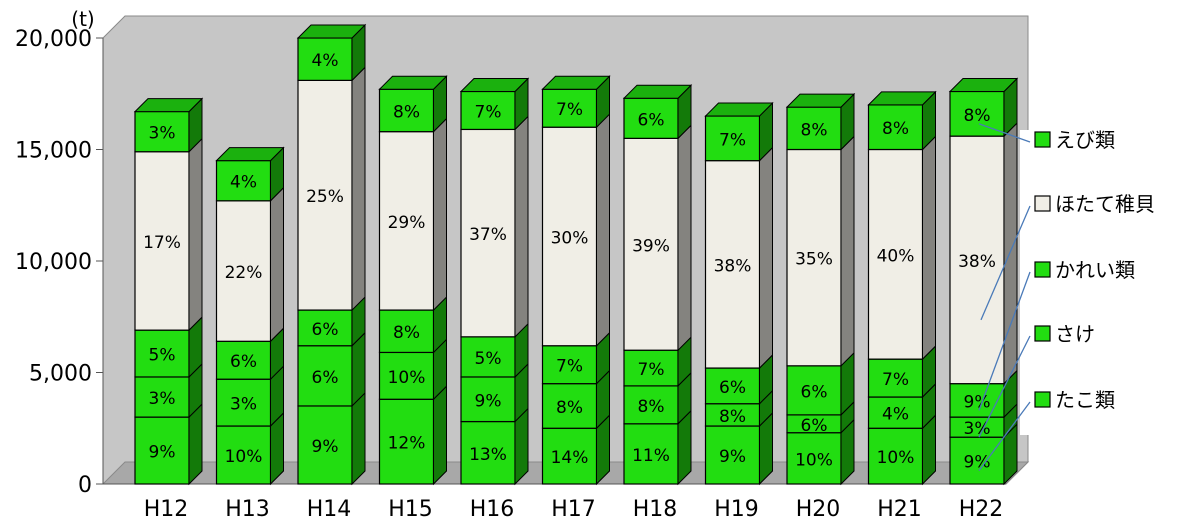  What do you see at coordinates (53, 151) in the screenshot?
I see `y-tick-label: 15,000` at bounding box center [53, 151].